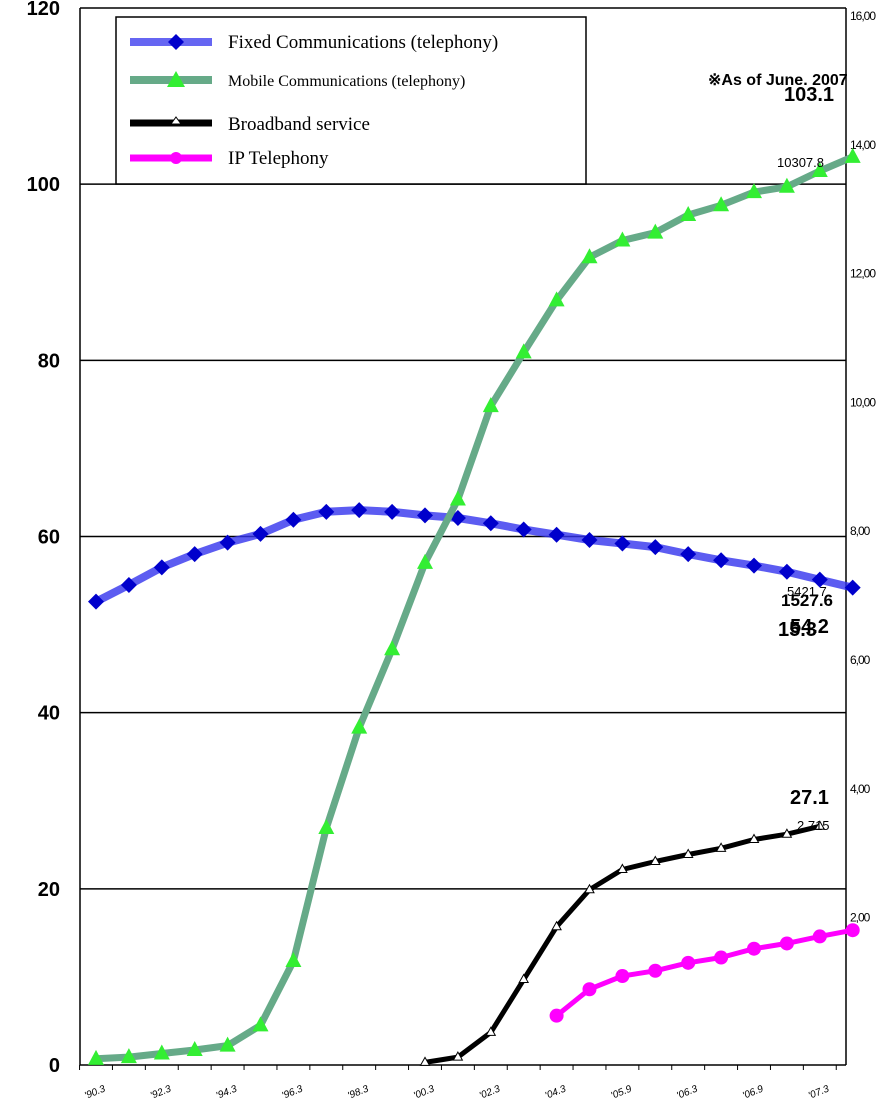  What do you see at coordinates (49, 714) in the screenshot?
I see `y-tick-label-40: 40` at bounding box center [49, 714].